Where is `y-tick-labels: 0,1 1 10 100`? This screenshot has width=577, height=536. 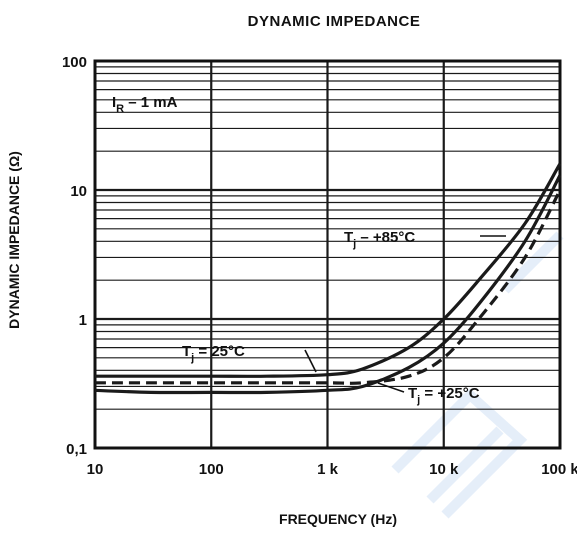 y-tick-labels: 0,1 1 10 100 is located at coordinates (74, 256).